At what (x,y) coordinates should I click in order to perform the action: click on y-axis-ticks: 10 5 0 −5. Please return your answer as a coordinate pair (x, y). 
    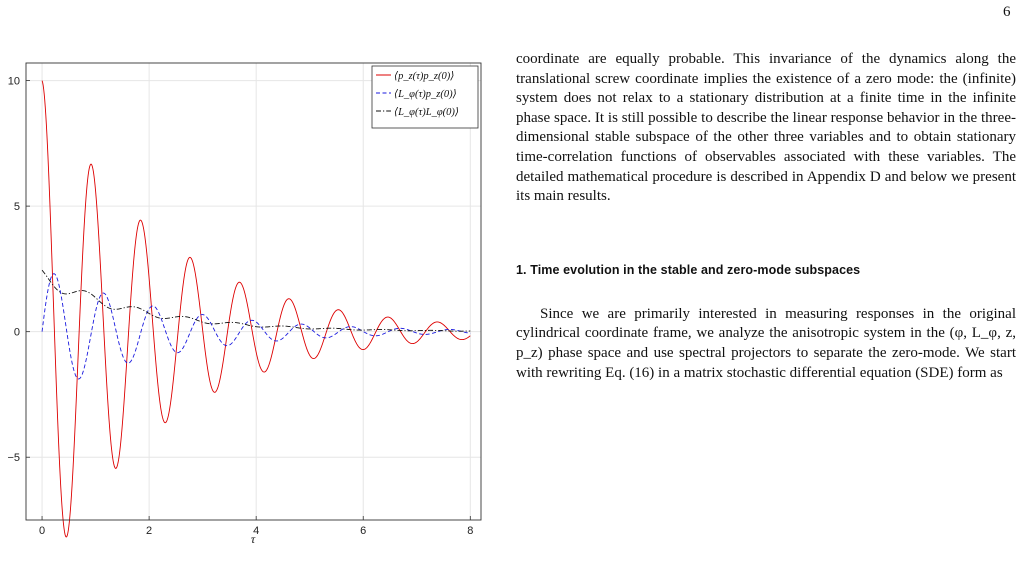
    Looking at the image, I should click on (18, 270).